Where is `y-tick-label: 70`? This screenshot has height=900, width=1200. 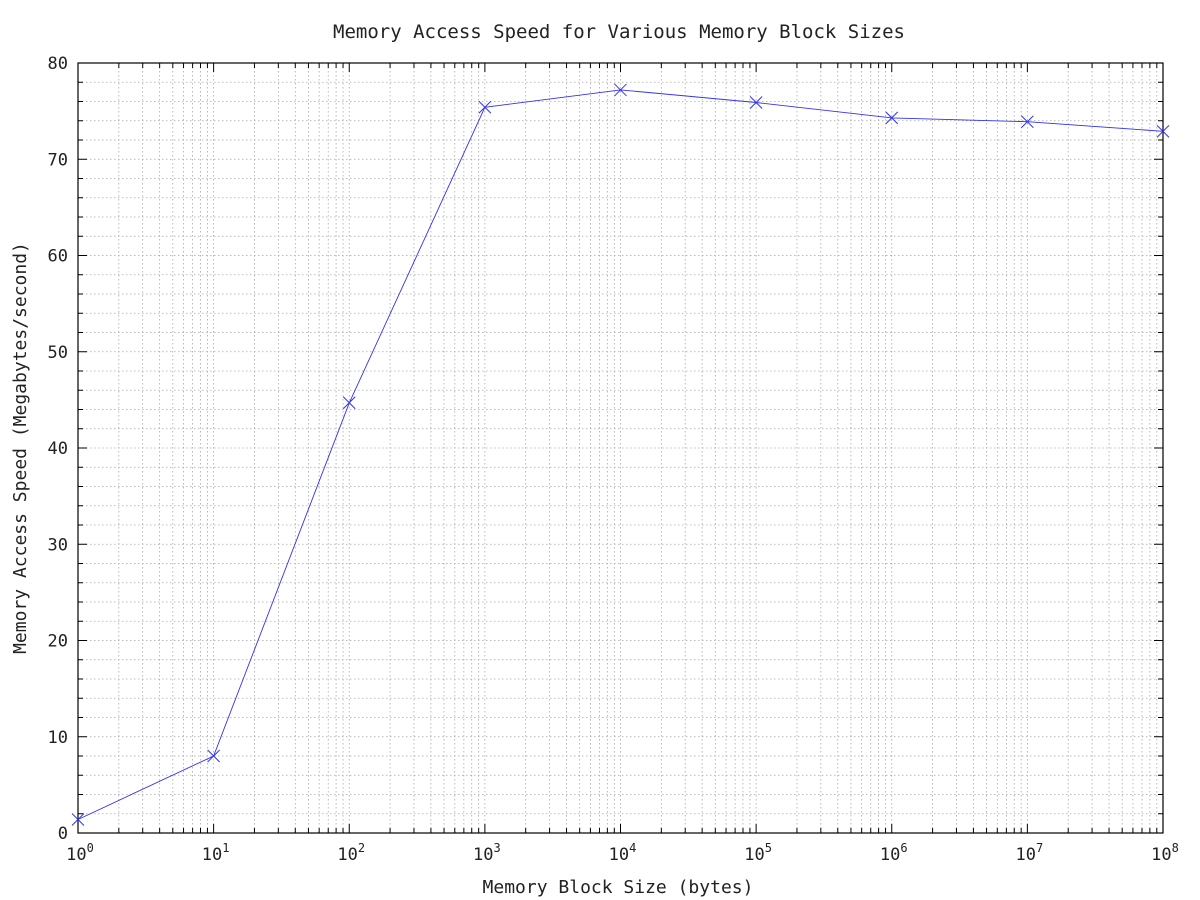
y-tick-label: 70 is located at coordinates (58, 160).